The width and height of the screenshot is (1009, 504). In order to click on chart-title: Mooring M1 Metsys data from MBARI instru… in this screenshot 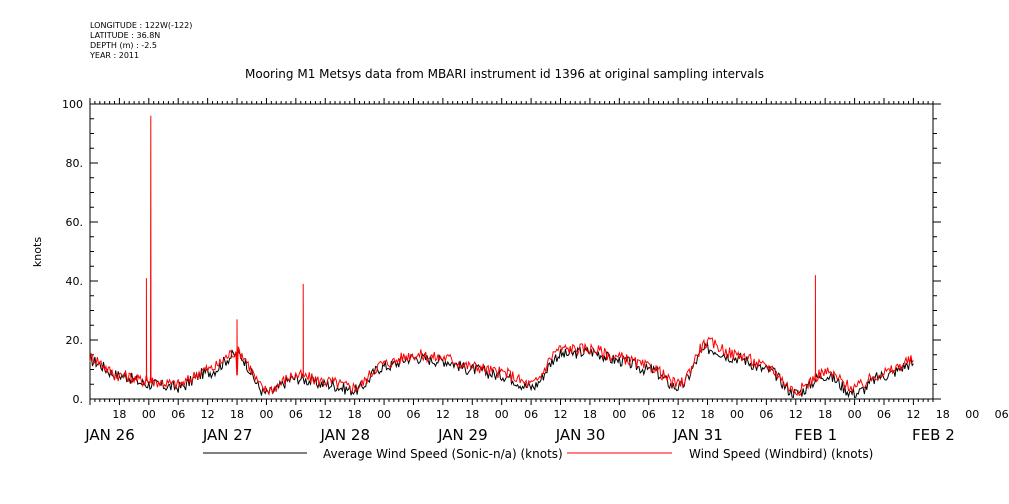, I will do `click(504, 74)`.